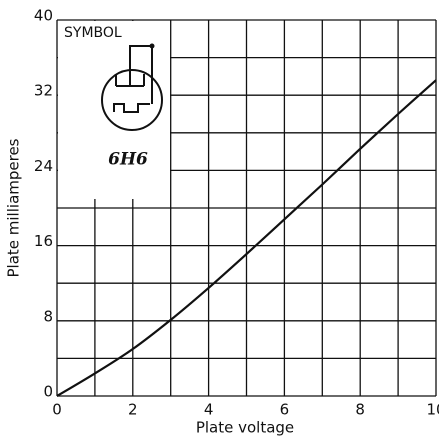 The image size is (439, 437). What do you see at coordinates (43, 166) in the screenshot?
I see `y-tick-label: 24` at bounding box center [43, 166].